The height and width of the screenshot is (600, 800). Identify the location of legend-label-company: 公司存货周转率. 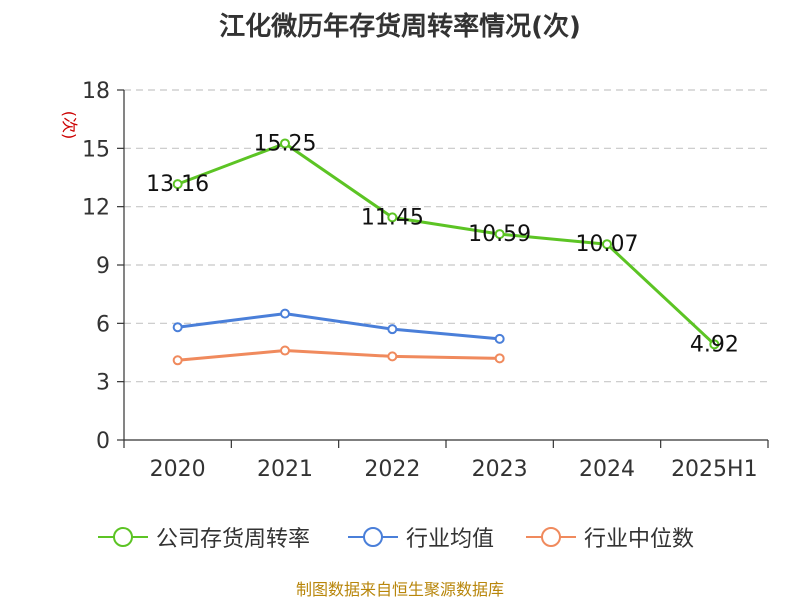
(233, 539).